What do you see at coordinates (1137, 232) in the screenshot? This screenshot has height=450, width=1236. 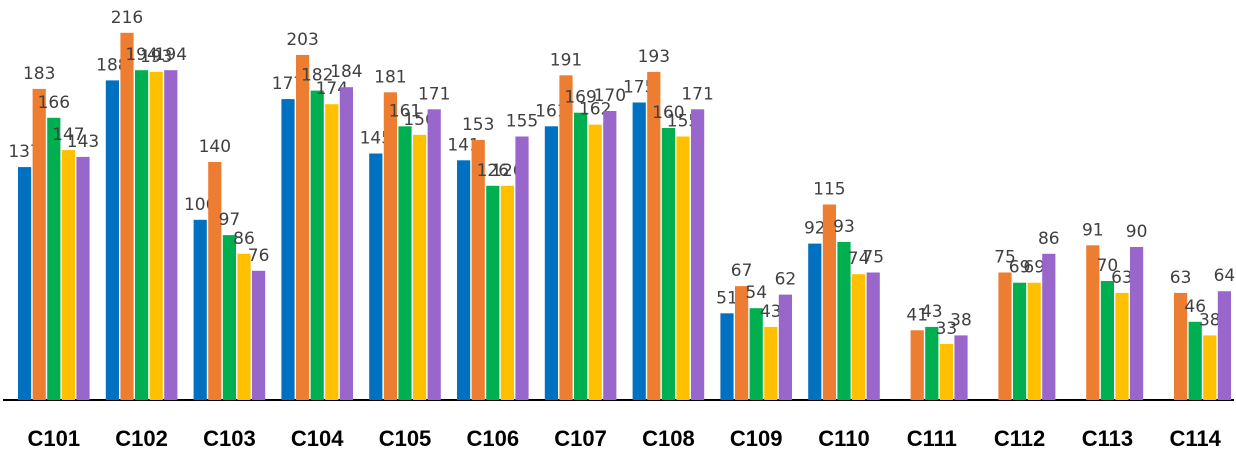 I see `data-label-c113-s5: 90` at bounding box center [1137, 232].